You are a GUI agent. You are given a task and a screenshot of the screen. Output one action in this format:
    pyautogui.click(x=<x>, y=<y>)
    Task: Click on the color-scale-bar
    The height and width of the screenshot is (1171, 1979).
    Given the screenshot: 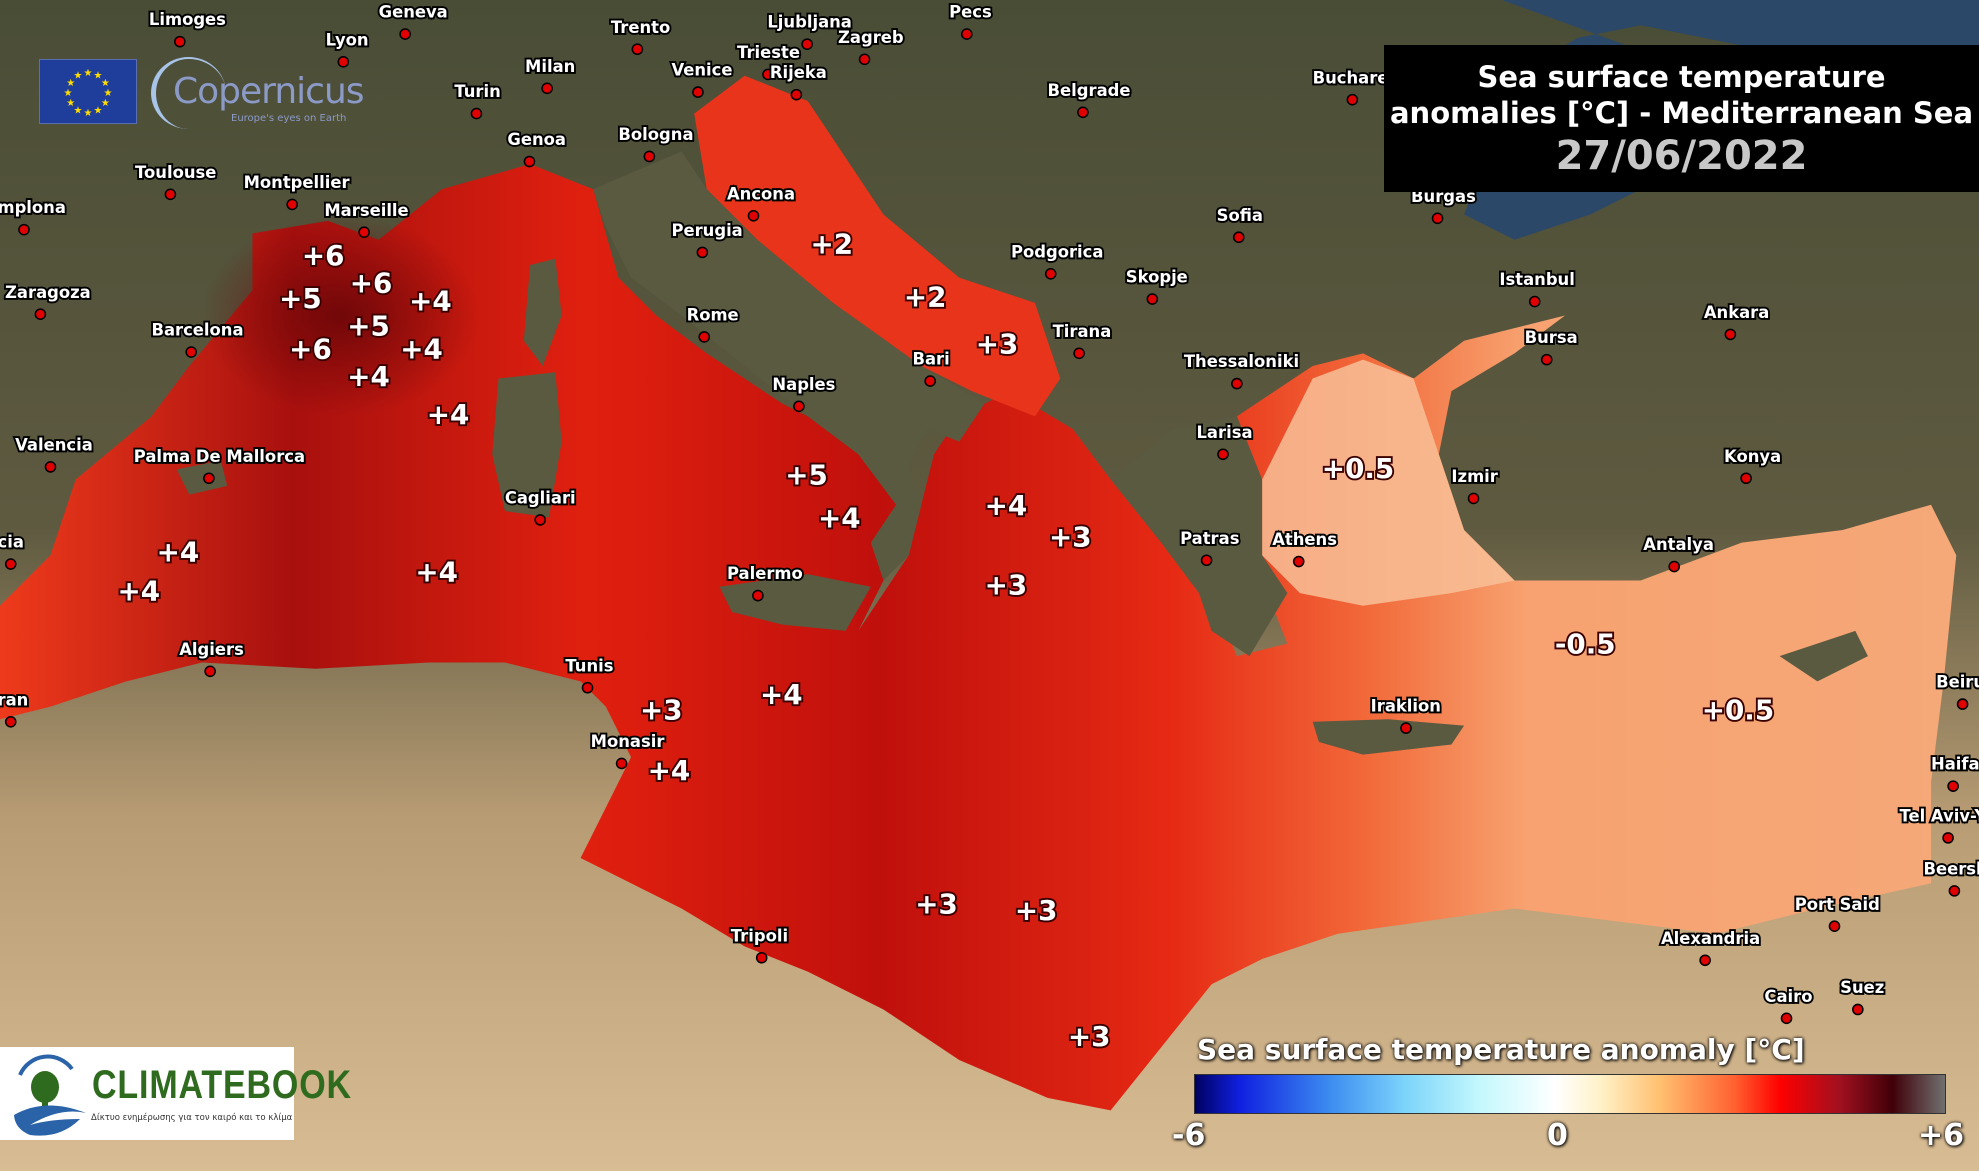 What is the action you would take?
    pyautogui.click(x=1570, y=1094)
    